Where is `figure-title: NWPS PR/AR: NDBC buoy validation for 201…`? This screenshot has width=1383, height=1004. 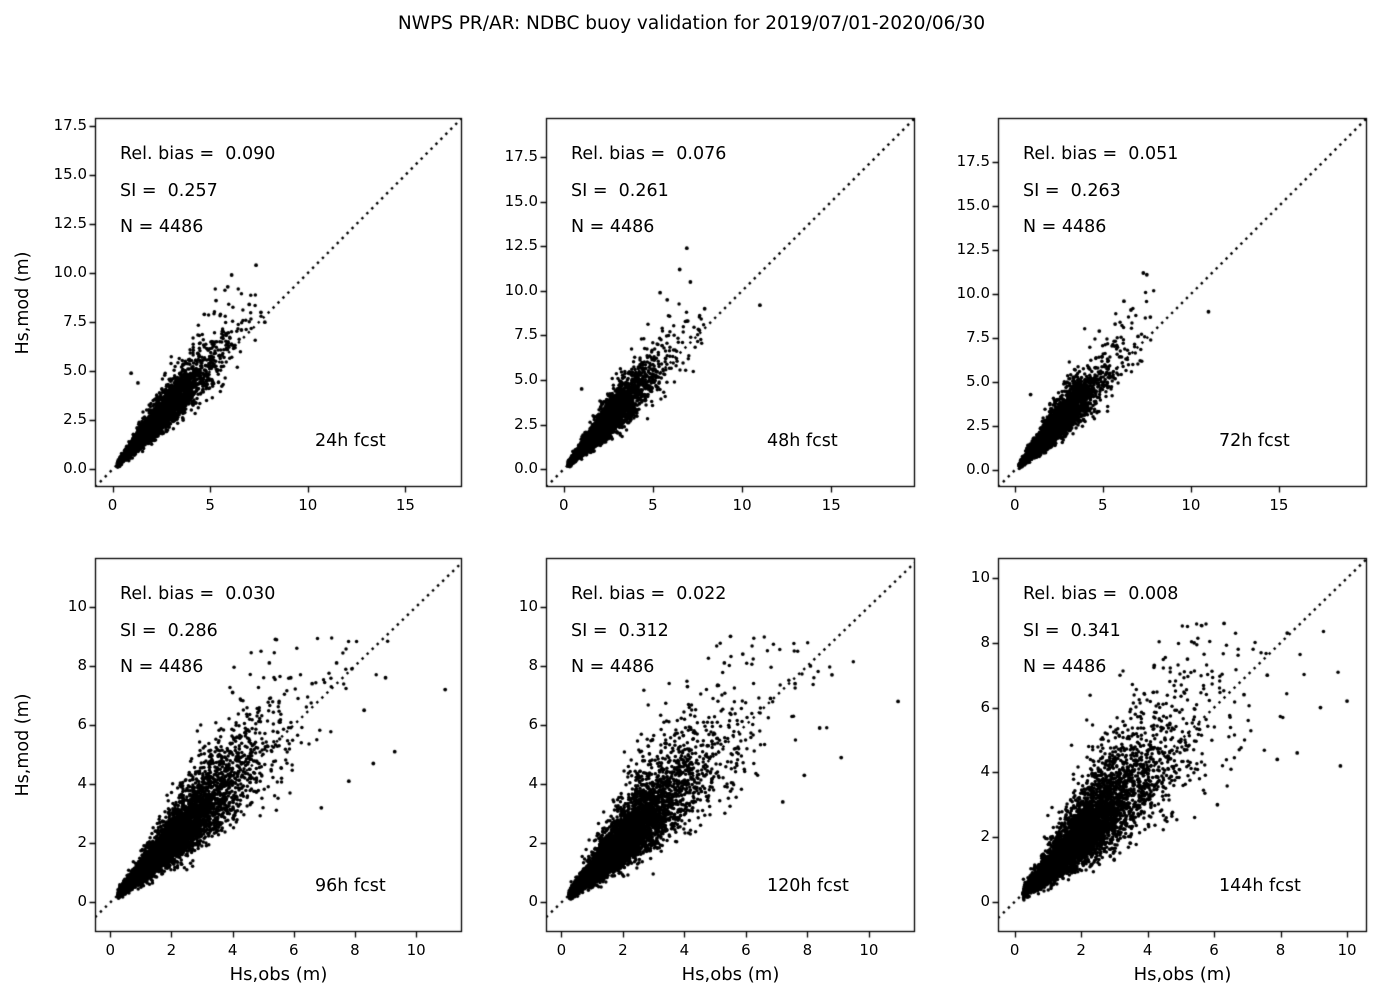
figure-title: NWPS PR/AR: NDBC buoy validation for 201… is located at coordinates (691, 23).